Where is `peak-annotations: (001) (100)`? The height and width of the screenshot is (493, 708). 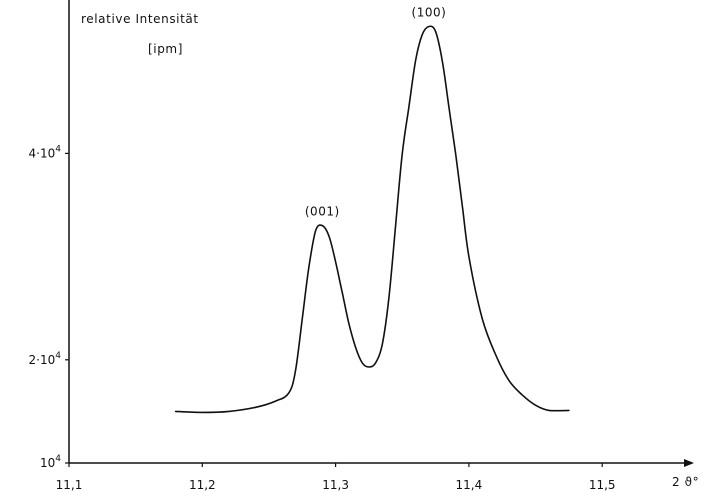 peak-annotations: (001) (100) is located at coordinates (375, 111).